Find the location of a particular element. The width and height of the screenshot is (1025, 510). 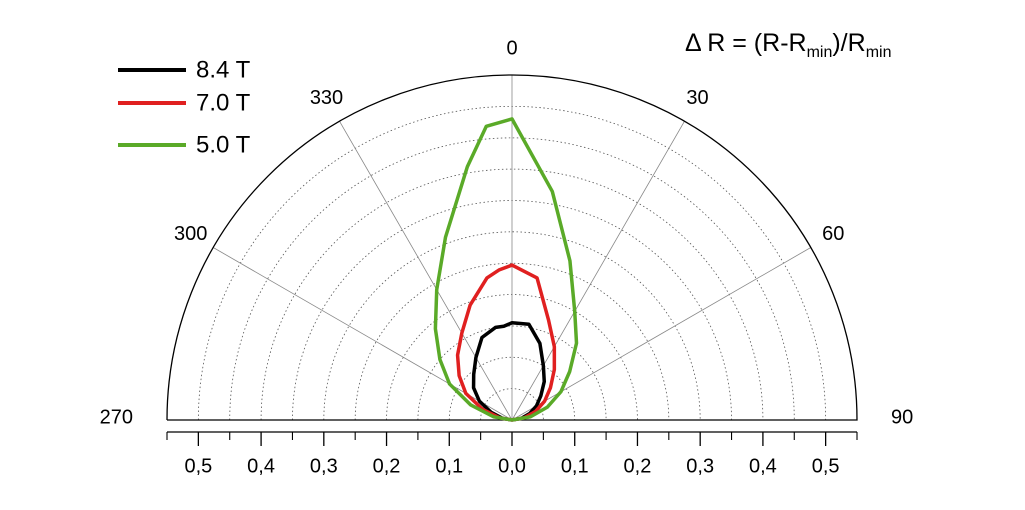

annotation: Δ R = (R-Rmin)/Rmin is located at coordinates (788, 45).